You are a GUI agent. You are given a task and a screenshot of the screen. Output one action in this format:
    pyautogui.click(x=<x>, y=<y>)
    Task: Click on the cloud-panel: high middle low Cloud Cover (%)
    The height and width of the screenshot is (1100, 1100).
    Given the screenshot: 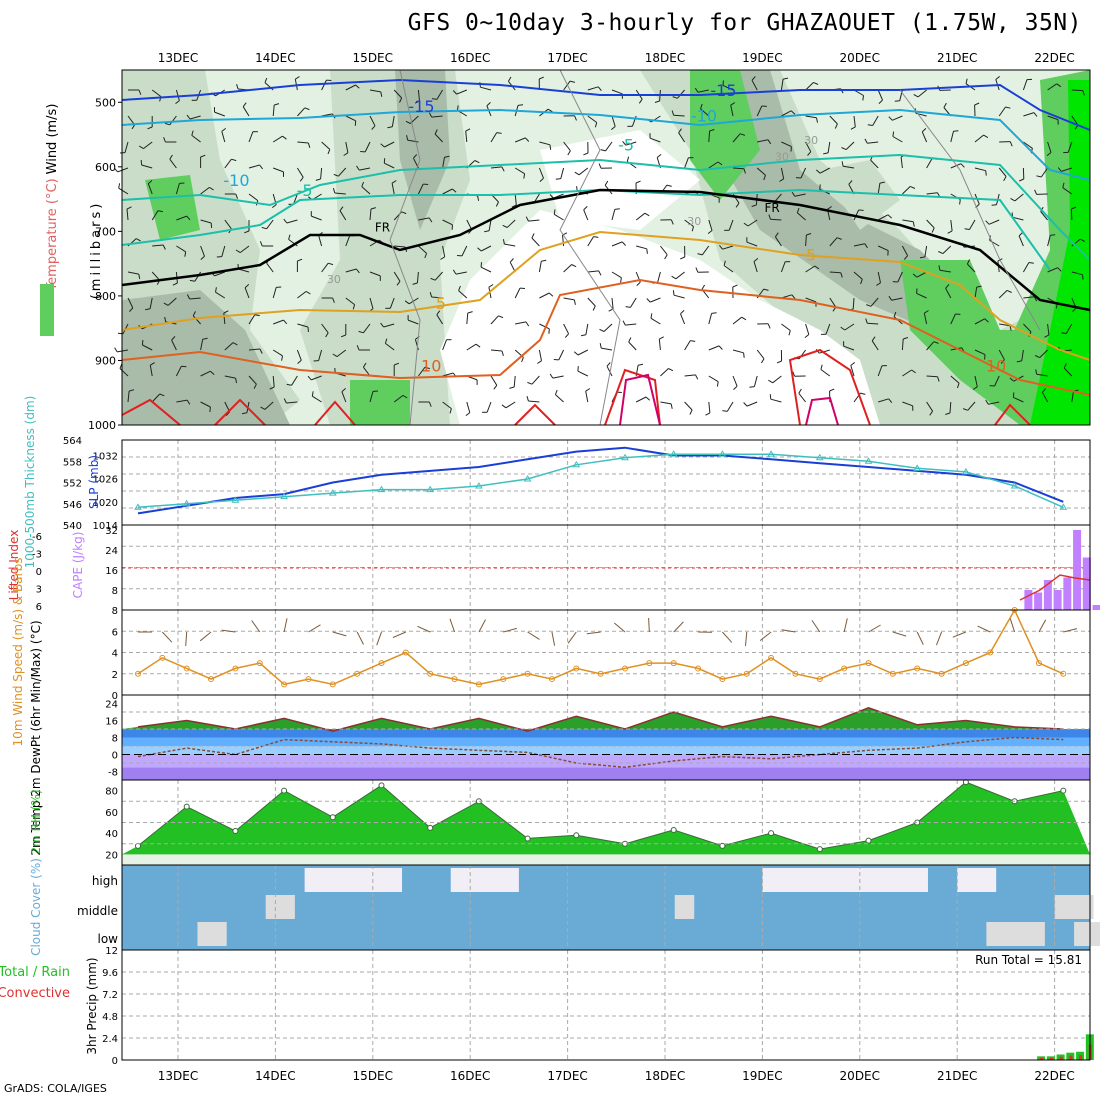 What is the action you would take?
    pyautogui.click(x=564, y=907)
    